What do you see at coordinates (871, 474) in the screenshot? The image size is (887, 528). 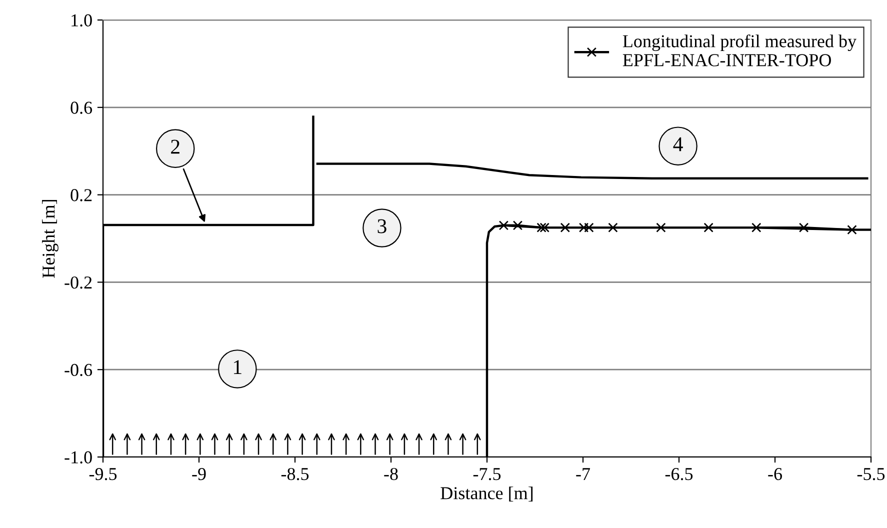 I see `x-tick-label: -5.5` at bounding box center [871, 474].